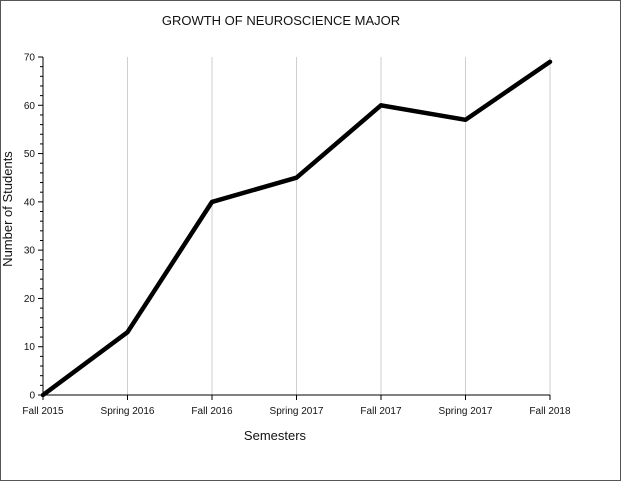 This screenshot has height=481, width=621. Describe the element at coordinates (30, 202) in the screenshot. I see `y-tick-label: 40` at that location.